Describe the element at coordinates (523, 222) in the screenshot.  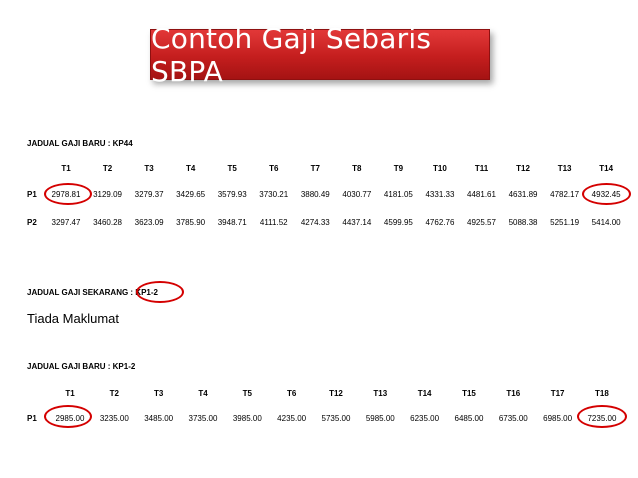
I see `table-cell: 5088.38` at that location.